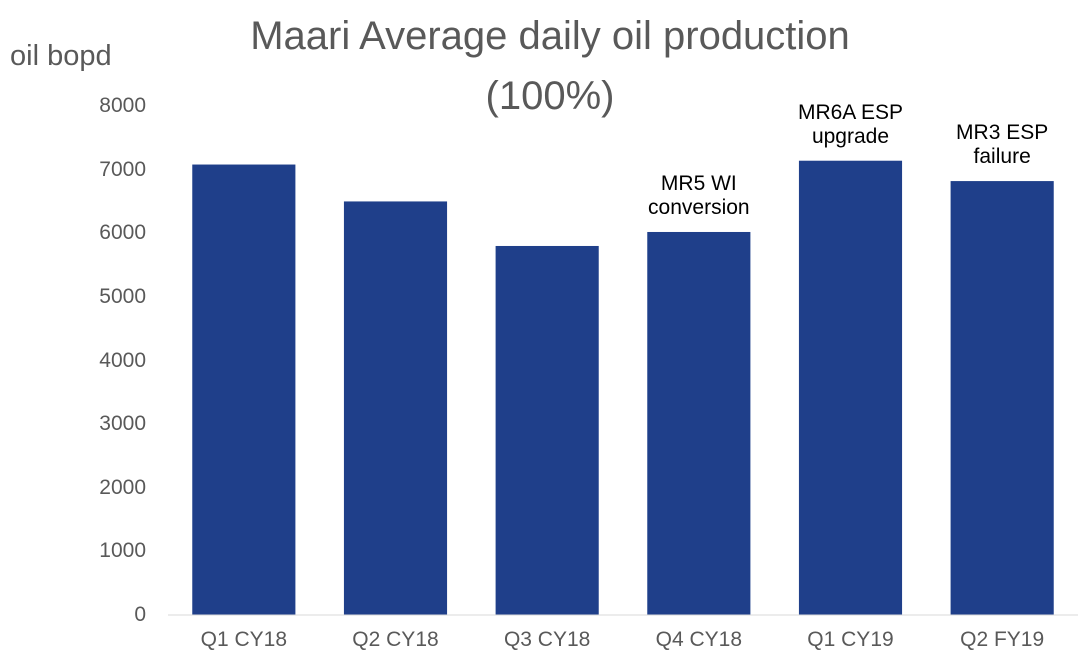  Describe the element at coordinates (1002, 145) in the screenshot. I see `annotation: MR3 ESP failure` at that location.